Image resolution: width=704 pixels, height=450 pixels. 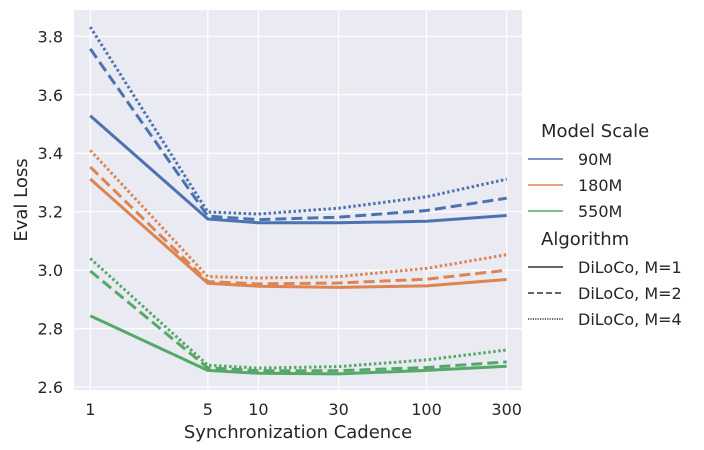 I want to click on legend-label-550m: 550M, so click(x=600, y=211).